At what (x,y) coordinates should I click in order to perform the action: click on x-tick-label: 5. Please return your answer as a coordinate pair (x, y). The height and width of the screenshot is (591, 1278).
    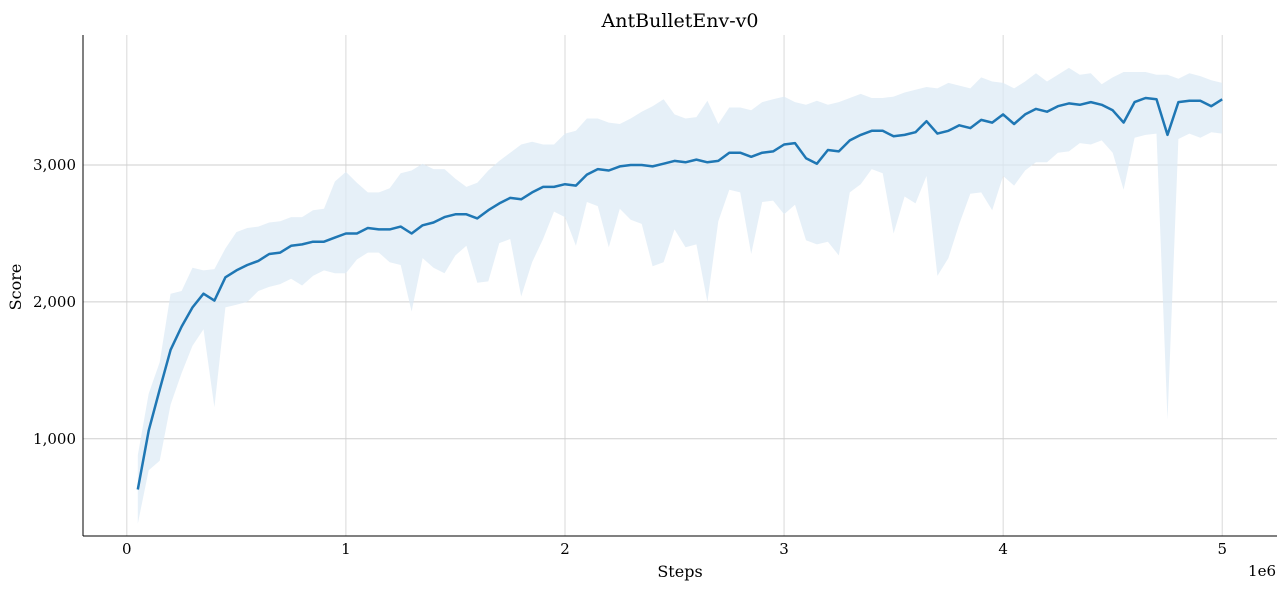
    Looking at the image, I should click on (1222, 549).